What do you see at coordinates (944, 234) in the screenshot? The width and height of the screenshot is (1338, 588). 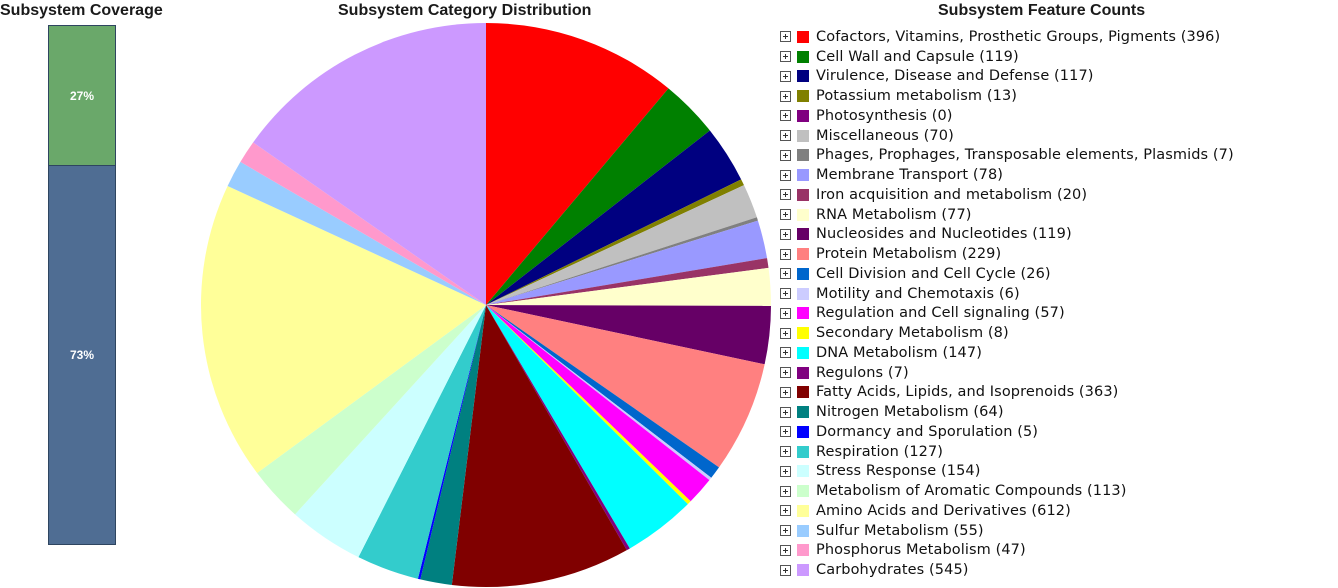 I see `legend-label: Nucleosides and Nucleotides (119)` at bounding box center [944, 234].